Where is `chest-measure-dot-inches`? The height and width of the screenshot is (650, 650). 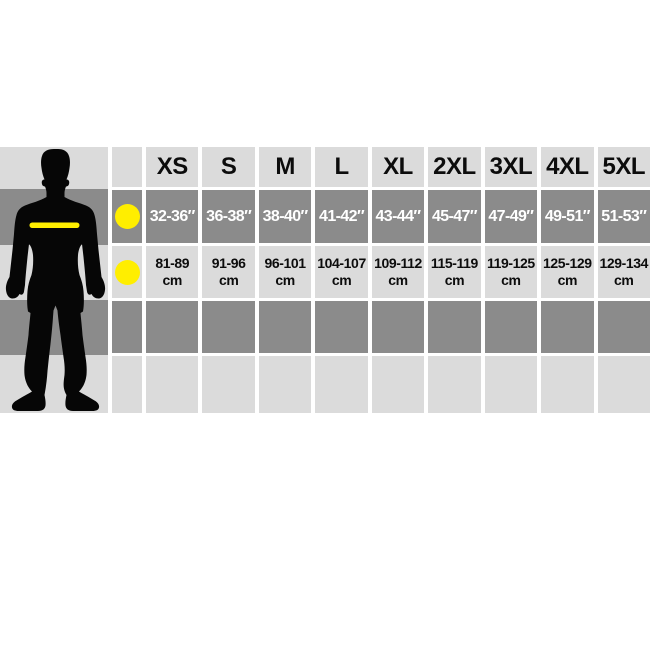 chest-measure-dot-inches is located at coordinates (127, 216).